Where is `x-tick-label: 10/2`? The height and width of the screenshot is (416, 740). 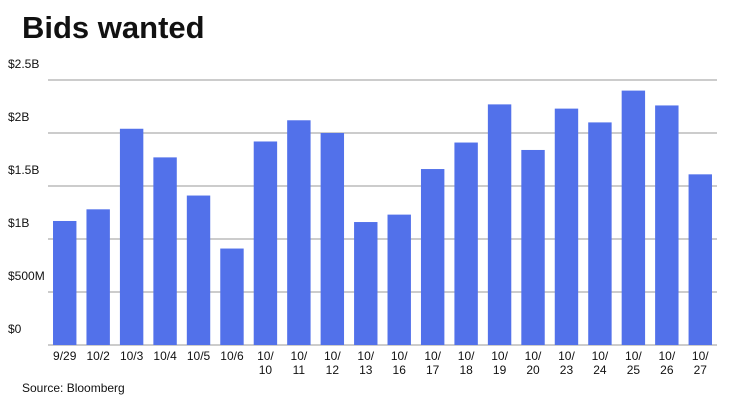
x-tick-label: 10/2 is located at coordinates (98, 356).